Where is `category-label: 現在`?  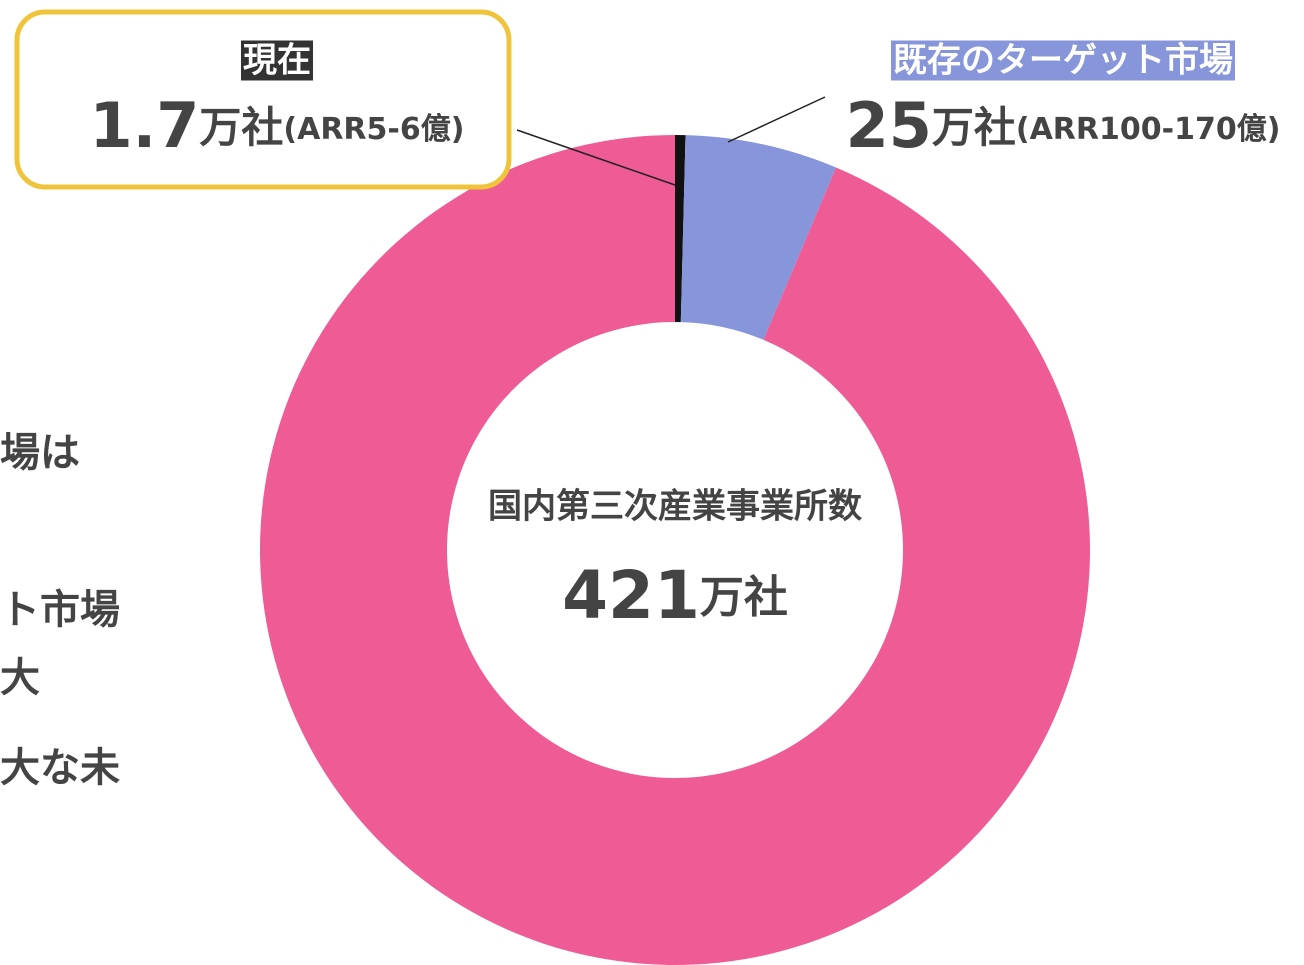
category-label: 現在 is located at coordinates (277, 61).